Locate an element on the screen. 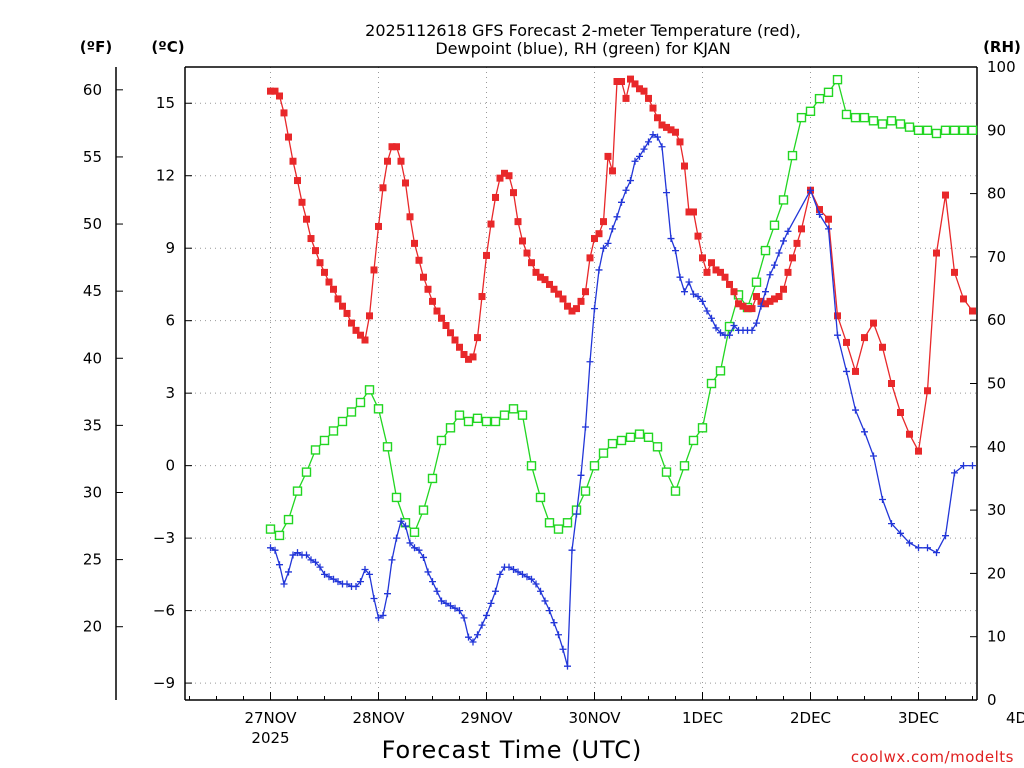 The image size is (1024, 768). celsius-unit-label: (ºC) is located at coordinates (167, 47).